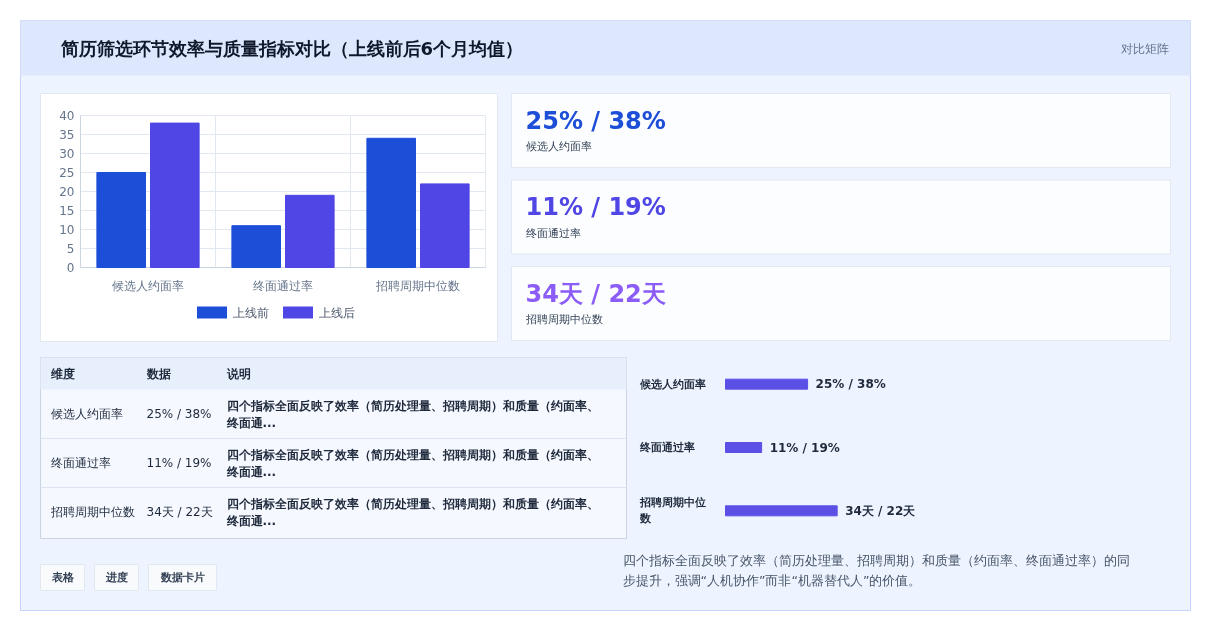  What do you see at coordinates (595, 207) in the screenshot?
I see `text: 11% / 19%` at bounding box center [595, 207].